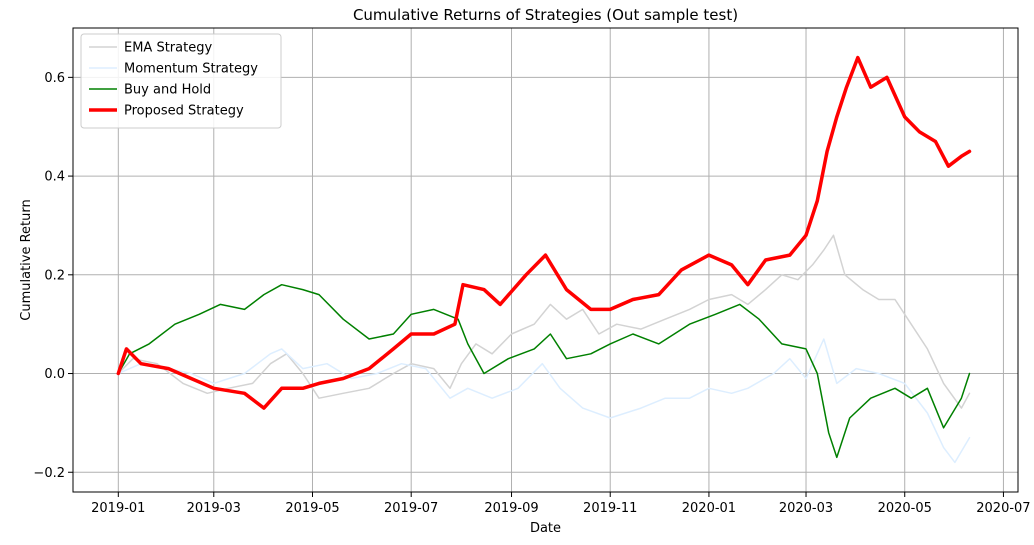 This screenshot has width=1034, height=545. I want to click on x-tick-label: 2019-07, so click(411, 508).